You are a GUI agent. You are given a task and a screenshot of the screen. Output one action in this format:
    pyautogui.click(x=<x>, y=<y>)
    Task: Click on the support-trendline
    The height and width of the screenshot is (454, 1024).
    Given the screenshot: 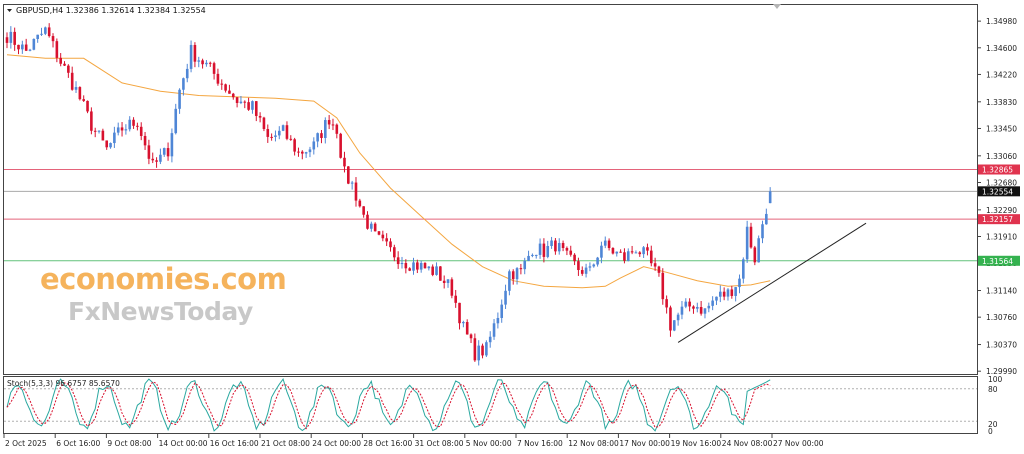 What is the action you would take?
    pyautogui.click(x=772, y=282)
    